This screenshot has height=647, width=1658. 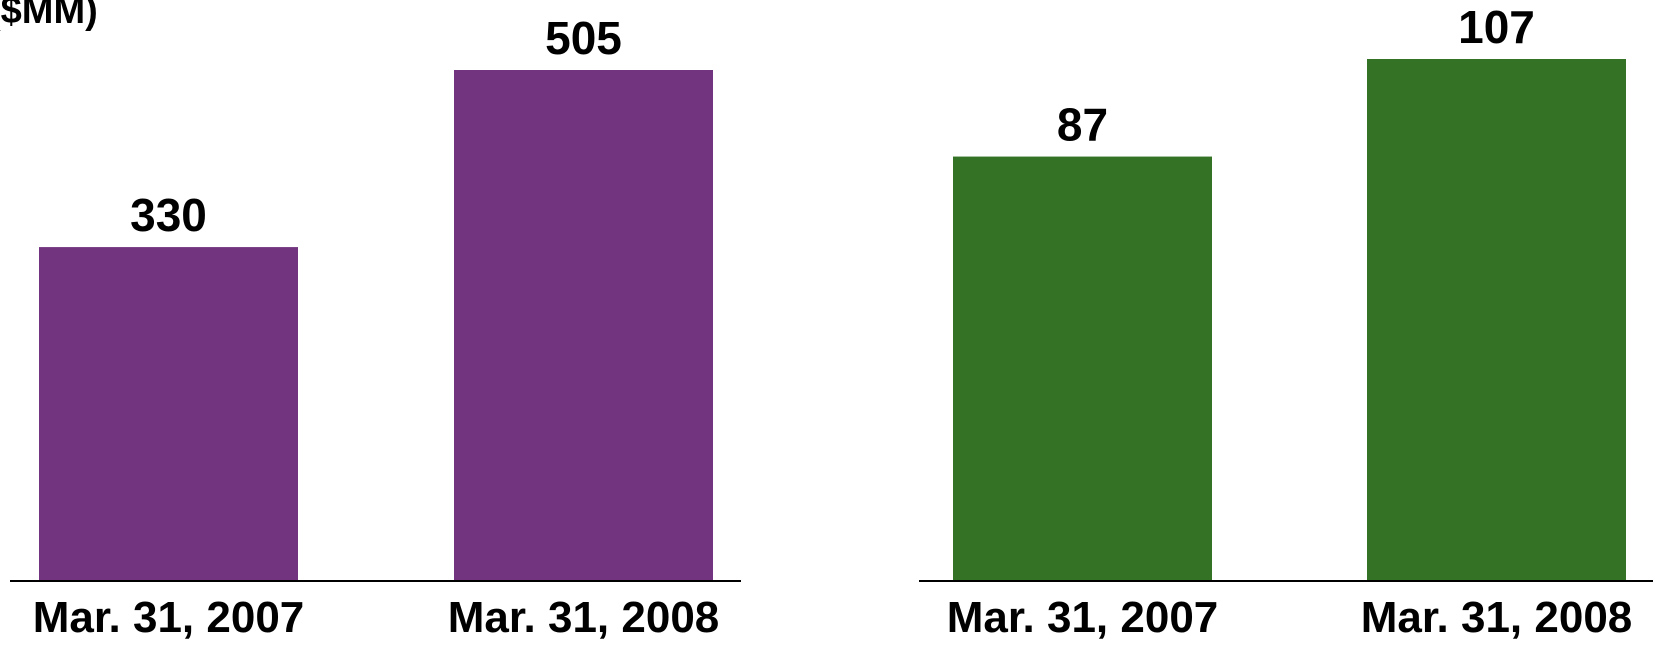 What do you see at coordinates (168, 215) in the screenshot?
I see `data-label-1-1: 330` at bounding box center [168, 215].